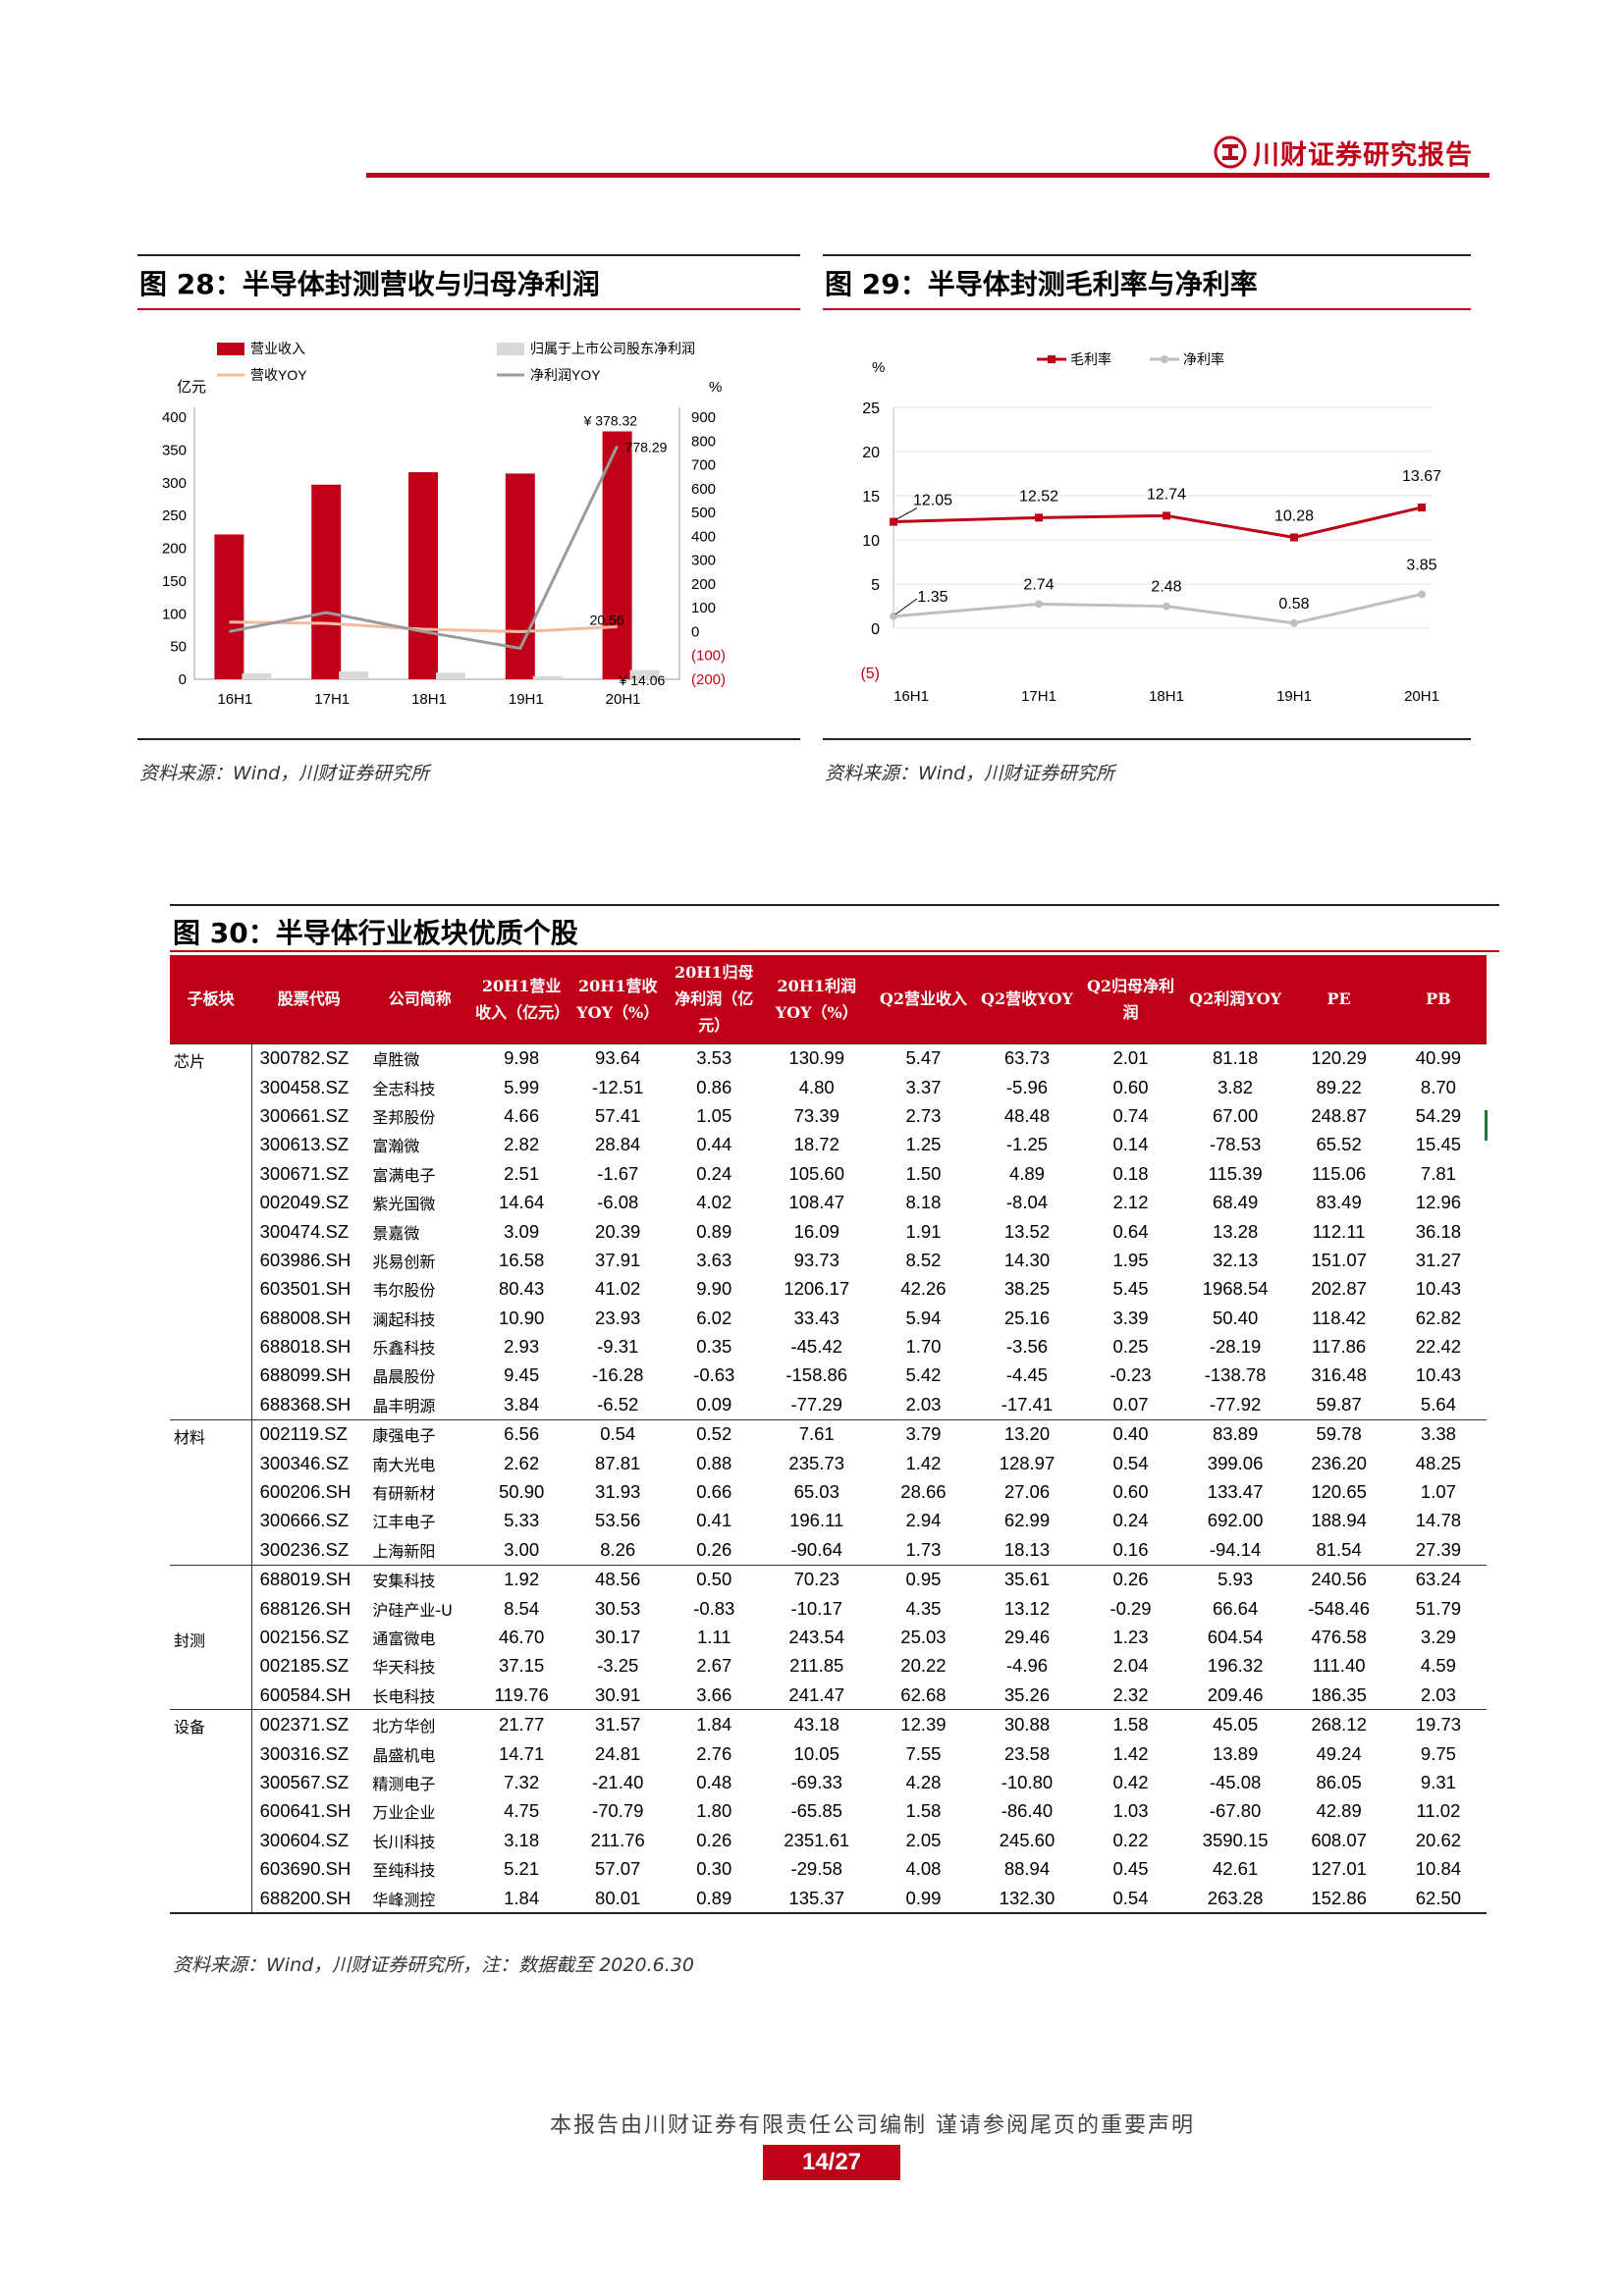  Describe the element at coordinates (816, 1753) in the screenshot. I see `value-cell: 10.05` at that location.